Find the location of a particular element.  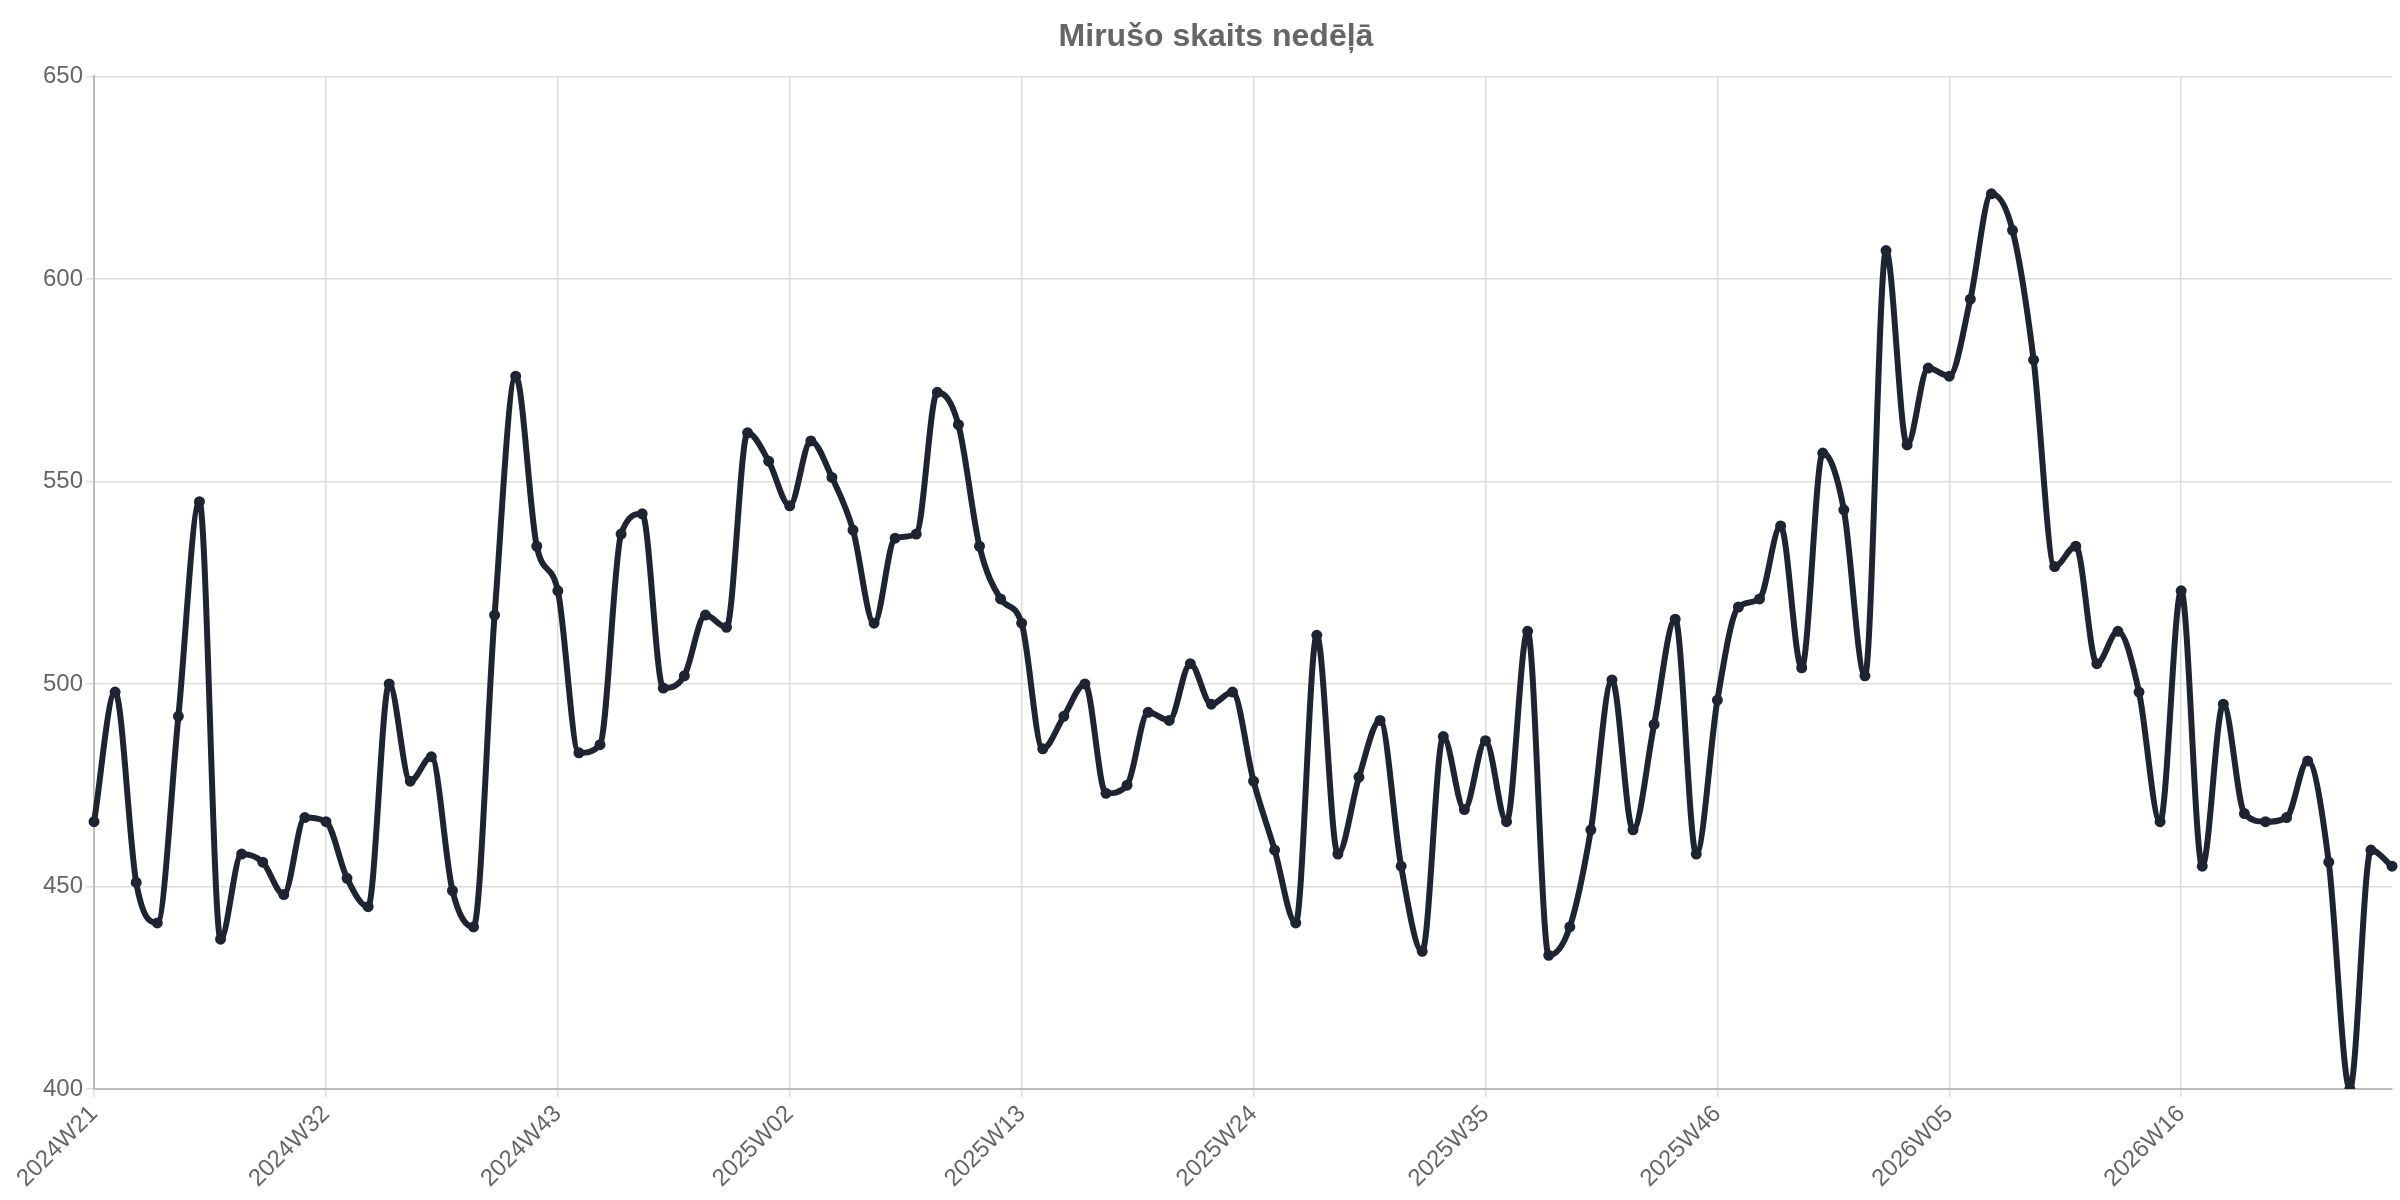

y-tick-label: 600 is located at coordinates (63, 277).